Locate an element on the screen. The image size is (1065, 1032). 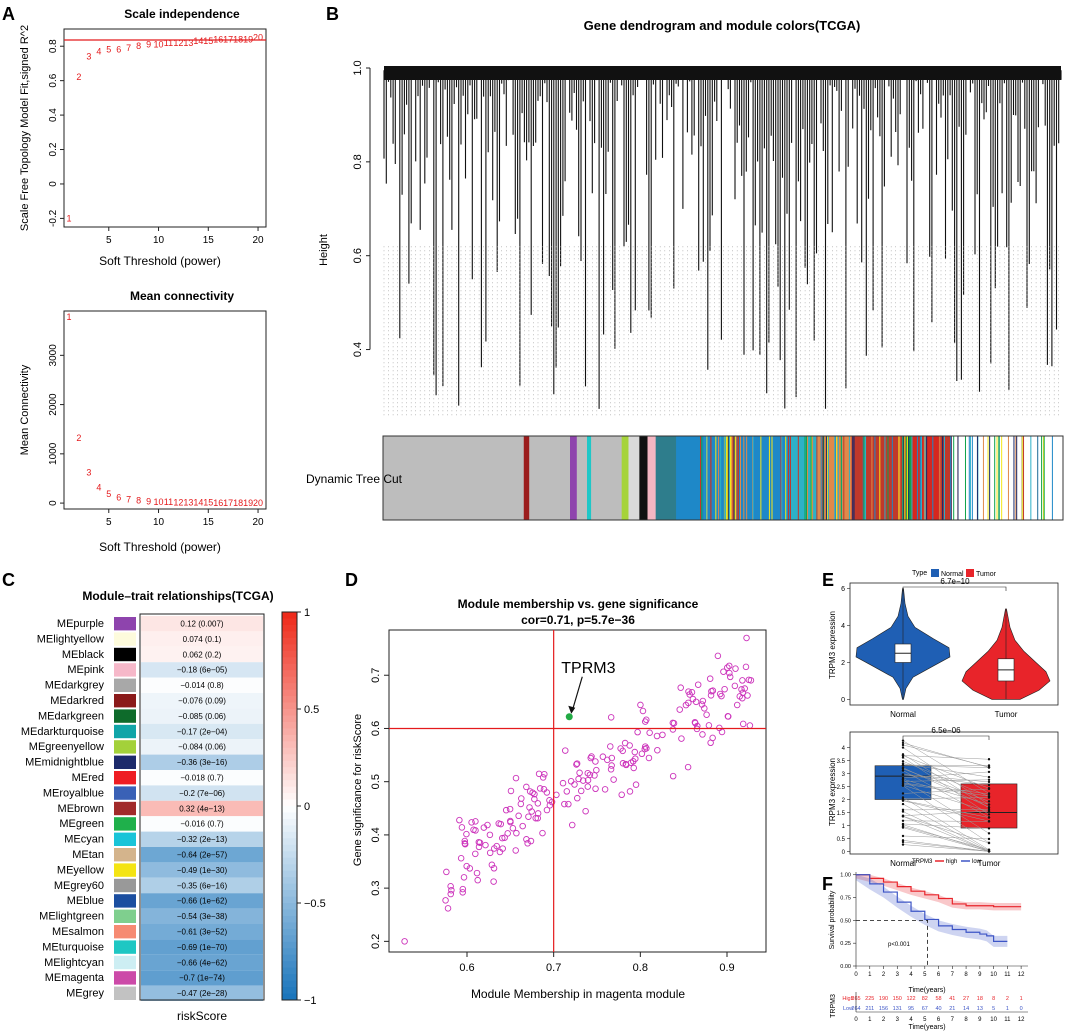
y-tick-label: 0.5 is located at coordinates (376, 781).